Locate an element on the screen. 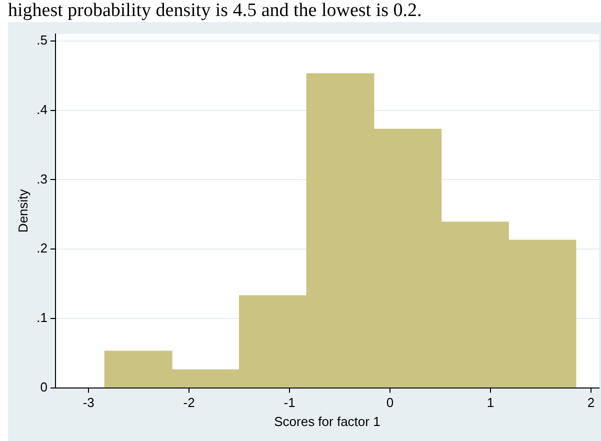  x-tick-label: 1 is located at coordinates (490, 402).